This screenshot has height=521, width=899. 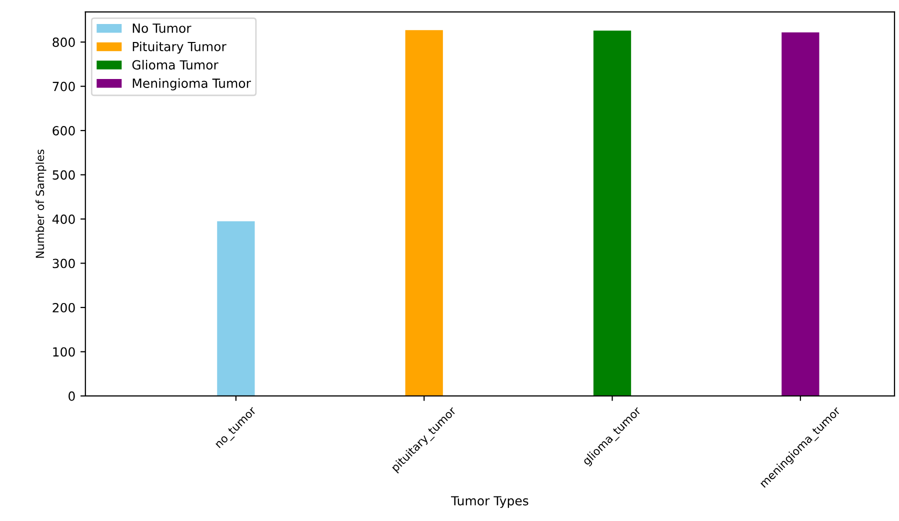 I want to click on y-axis-title: Number of Samples, so click(x=41, y=204).